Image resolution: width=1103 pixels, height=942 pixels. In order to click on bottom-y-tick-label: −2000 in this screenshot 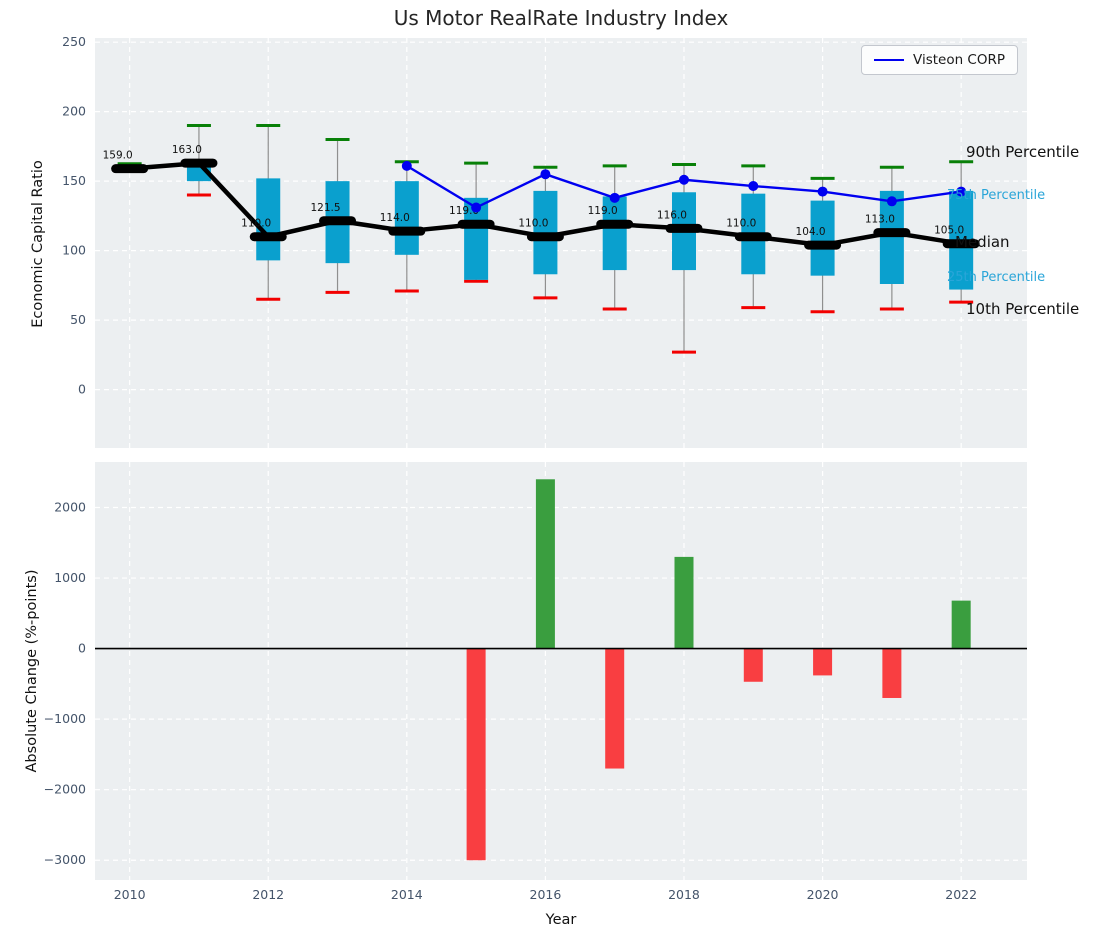, I will do `click(65, 789)`.